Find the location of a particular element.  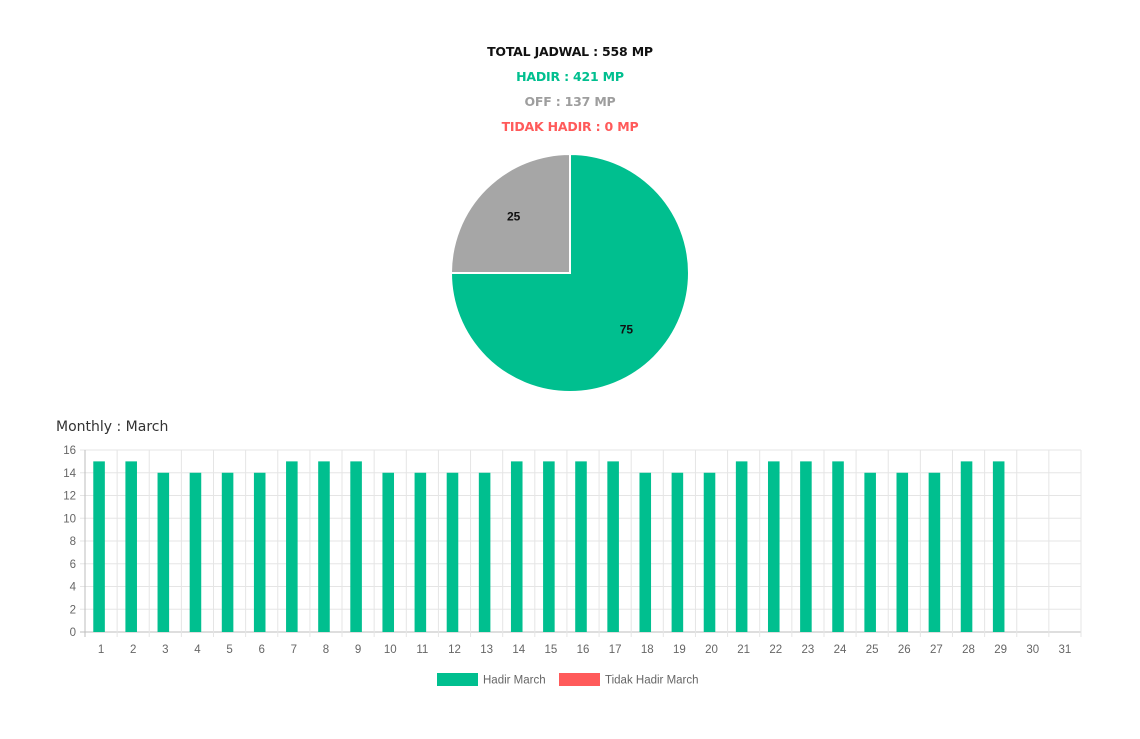

x-tick-label: 6 is located at coordinates (262, 650).